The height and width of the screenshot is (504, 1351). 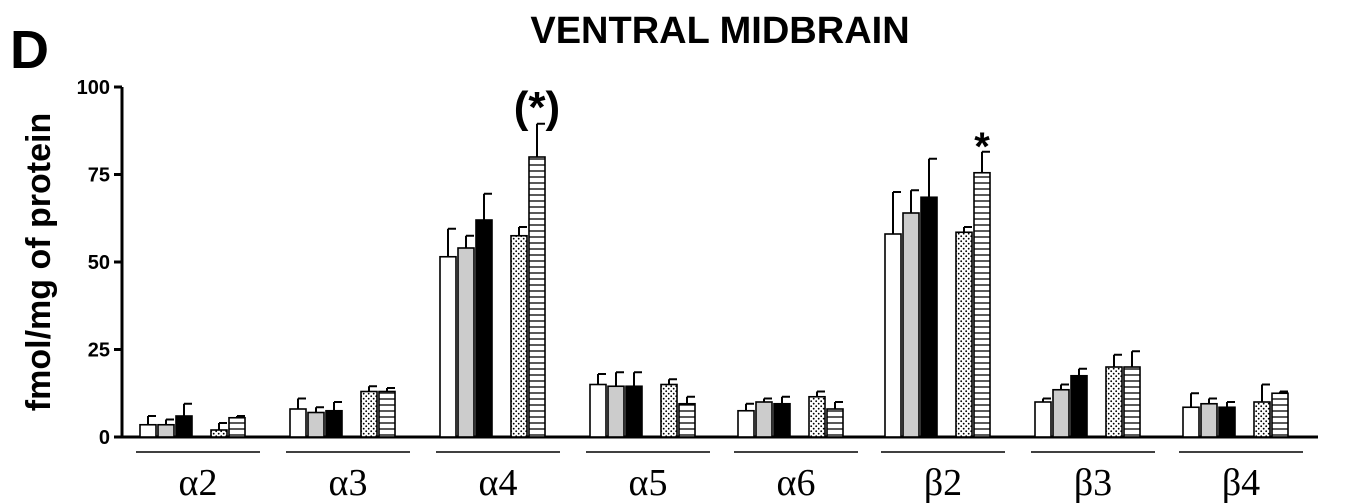 I want to click on x-category-label: β4, so click(x=1241, y=483).